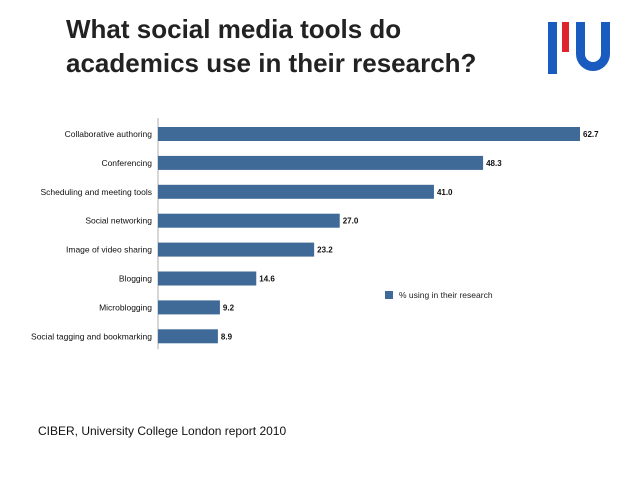 Image resolution: width=638 pixels, height=479 pixels. Describe the element at coordinates (229, 307) in the screenshot. I see `data-label: 9.2` at that location.